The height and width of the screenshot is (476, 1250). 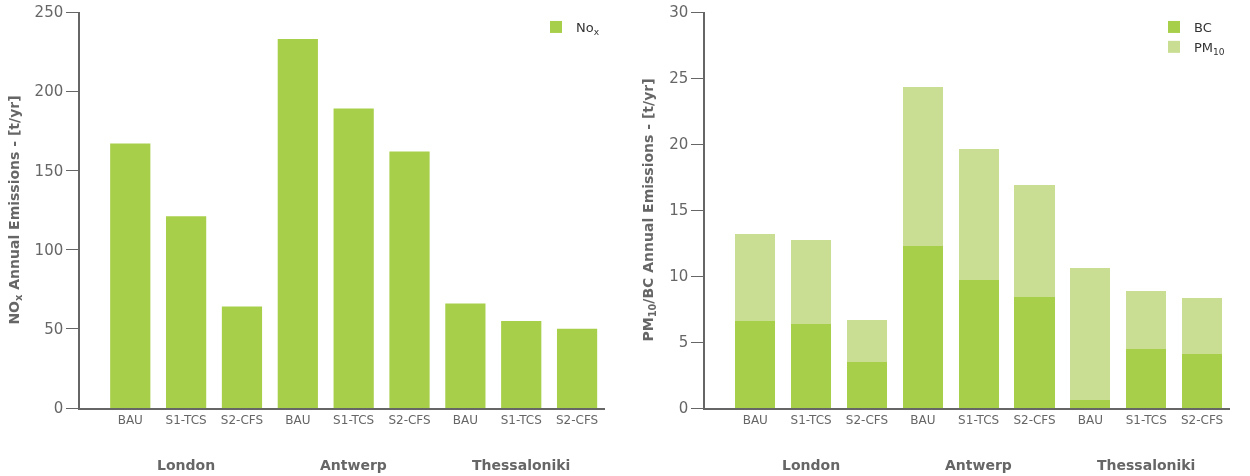 What do you see at coordinates (49, 91) in the screenshot?
I see `y-tick-label: 200` at bounding box center [49, 91].